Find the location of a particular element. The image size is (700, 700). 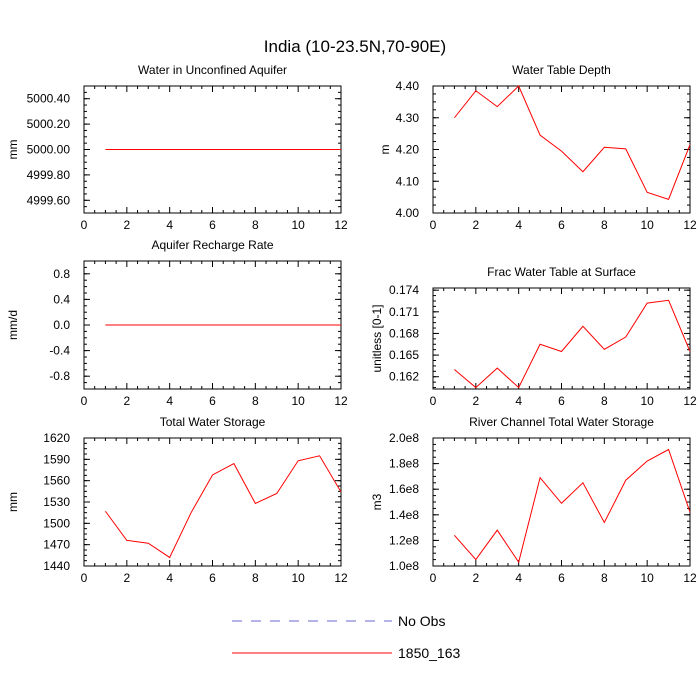

legend-label: 1850_163 is located at coordinates (429, 653).